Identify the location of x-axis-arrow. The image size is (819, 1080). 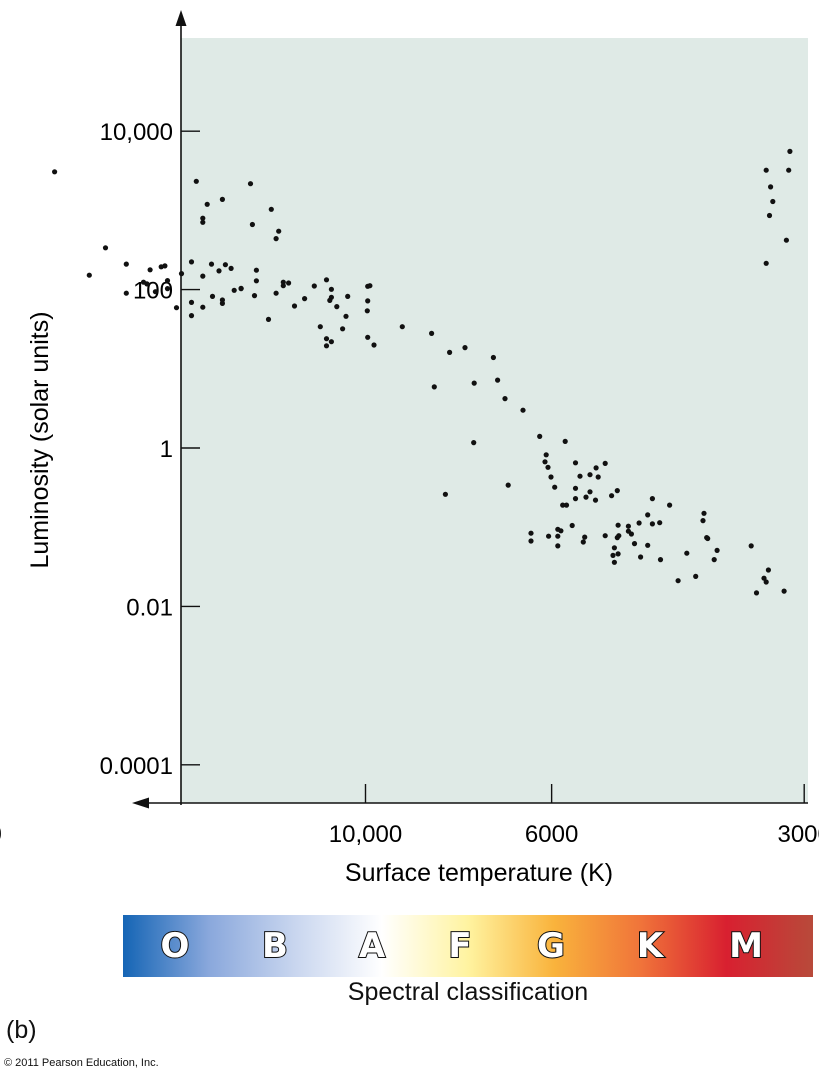
(140, 803).